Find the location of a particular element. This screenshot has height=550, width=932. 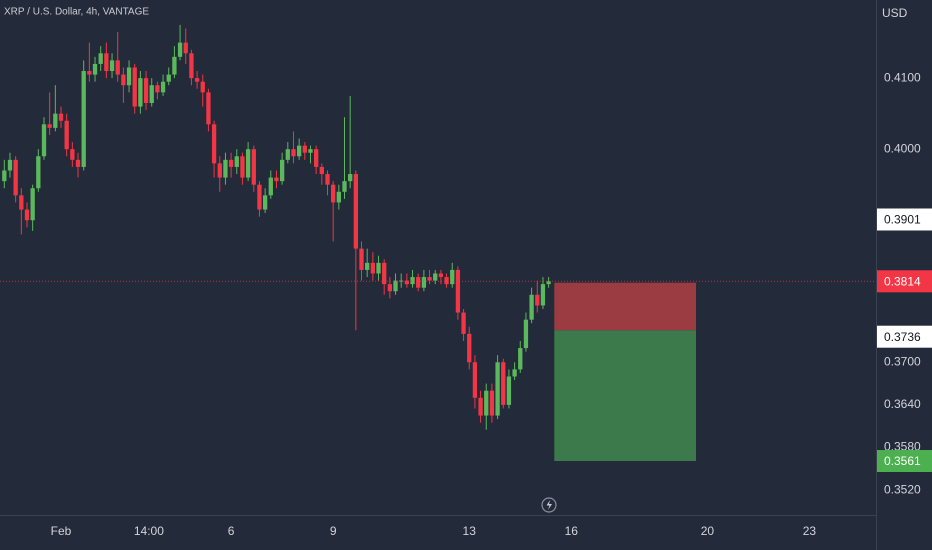

price-badge-label: 0.3814 is located at coordinates (902, 281).